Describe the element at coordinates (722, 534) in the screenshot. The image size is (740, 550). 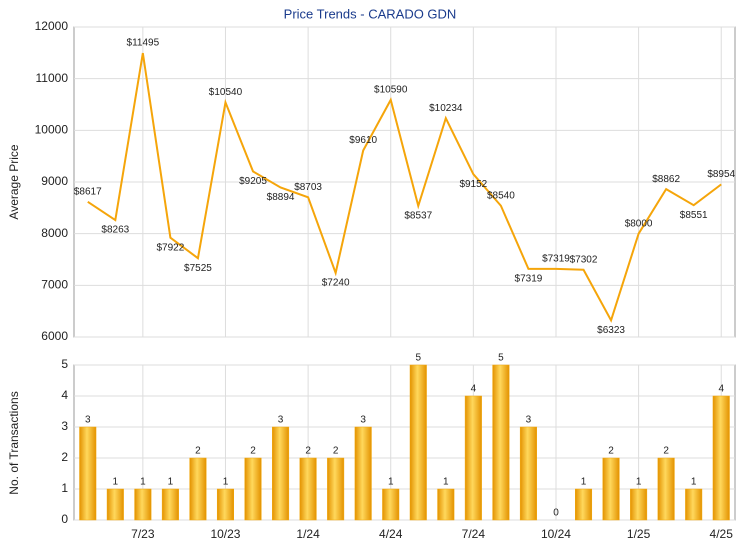
I see `x-tick-label: 4/25` at that location.